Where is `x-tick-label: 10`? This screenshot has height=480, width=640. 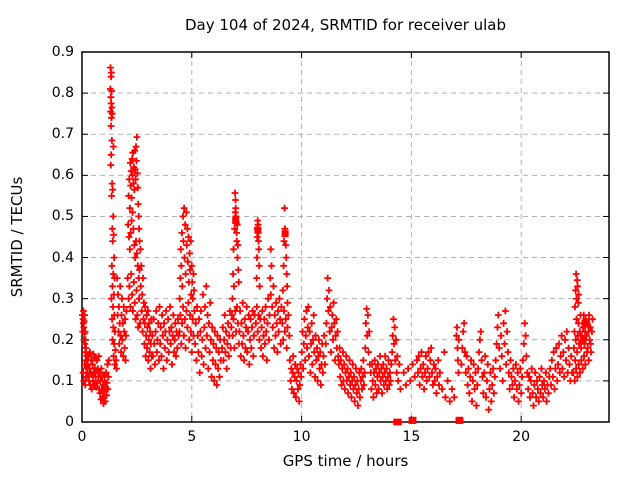
x-tick-label: 10 is located at coordinates (301, 437).